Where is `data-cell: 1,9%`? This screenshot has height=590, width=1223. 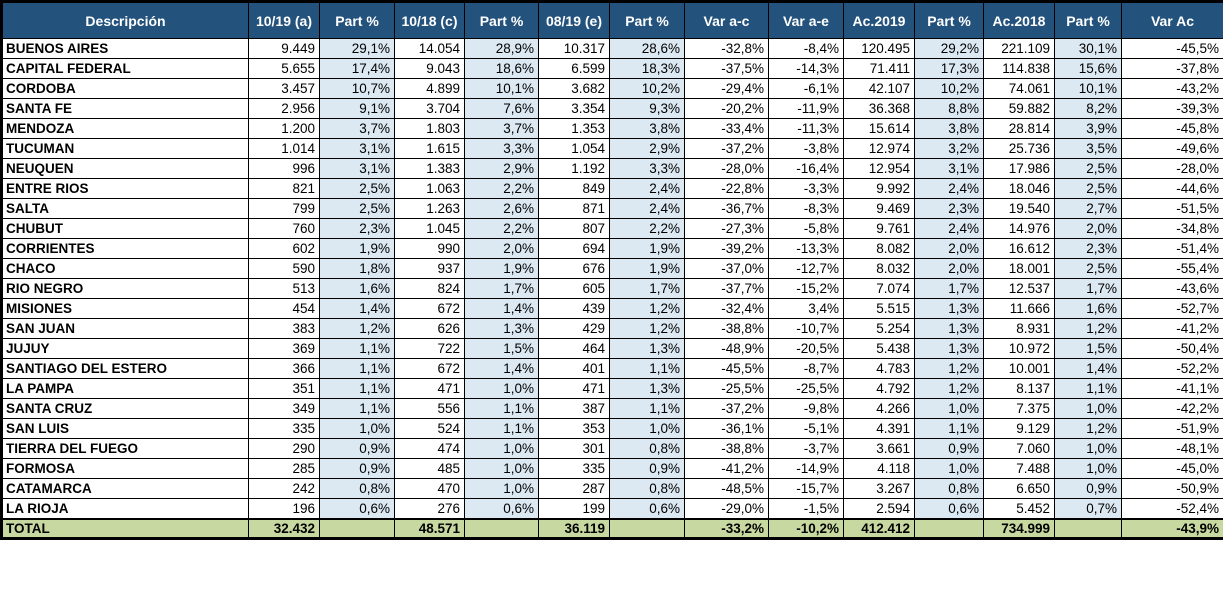
data-cell: 1,9% is located at coordinates (647, 268).